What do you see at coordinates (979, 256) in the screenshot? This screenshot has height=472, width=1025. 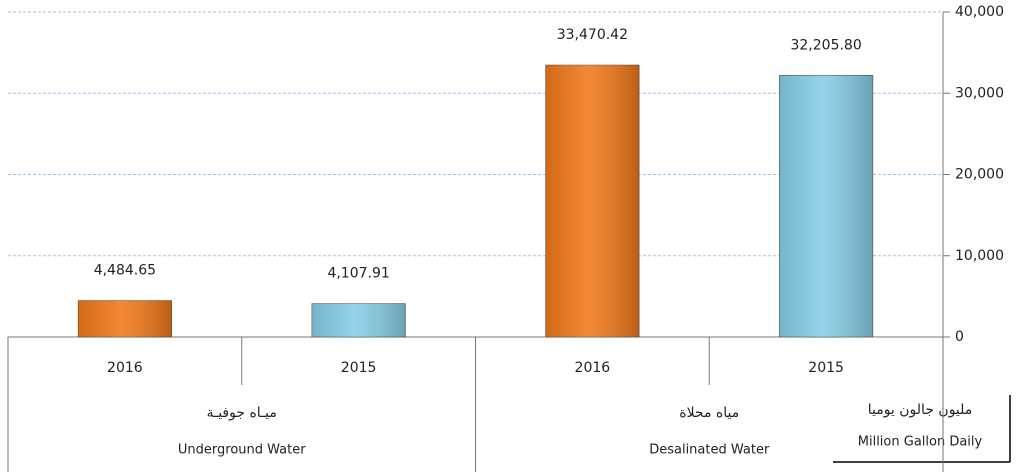 I see `y-tick-label: 10,000` at bounding box center [979, 256].